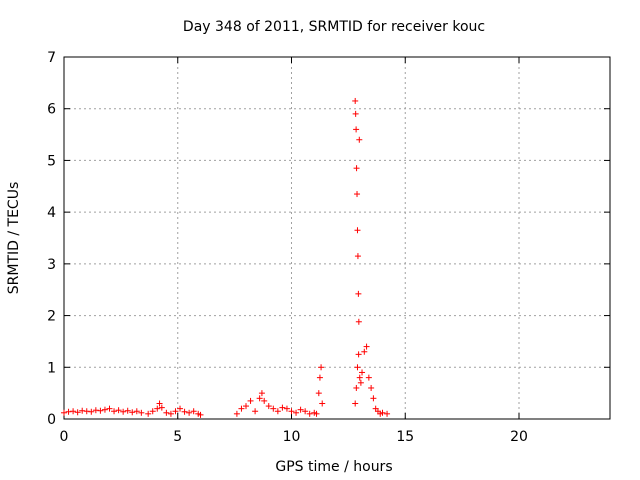 Image resolution: width=640 pixels, height=480 pixels. What do you see at coordinates (51, 420) in the screenshot?
I see `y-tick-label: 0` at bounding box center [51, 420].